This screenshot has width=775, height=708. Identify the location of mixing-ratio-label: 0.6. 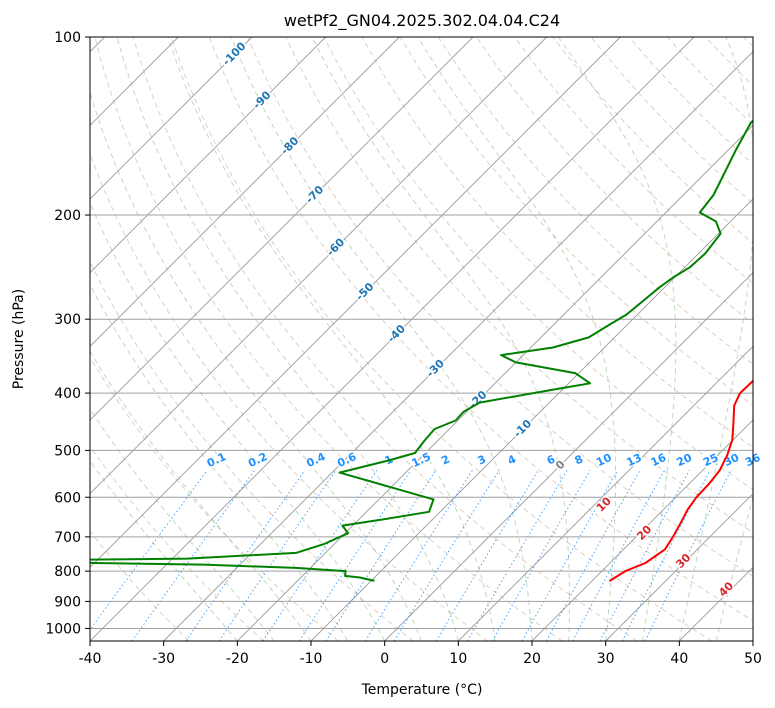
(346, 460).